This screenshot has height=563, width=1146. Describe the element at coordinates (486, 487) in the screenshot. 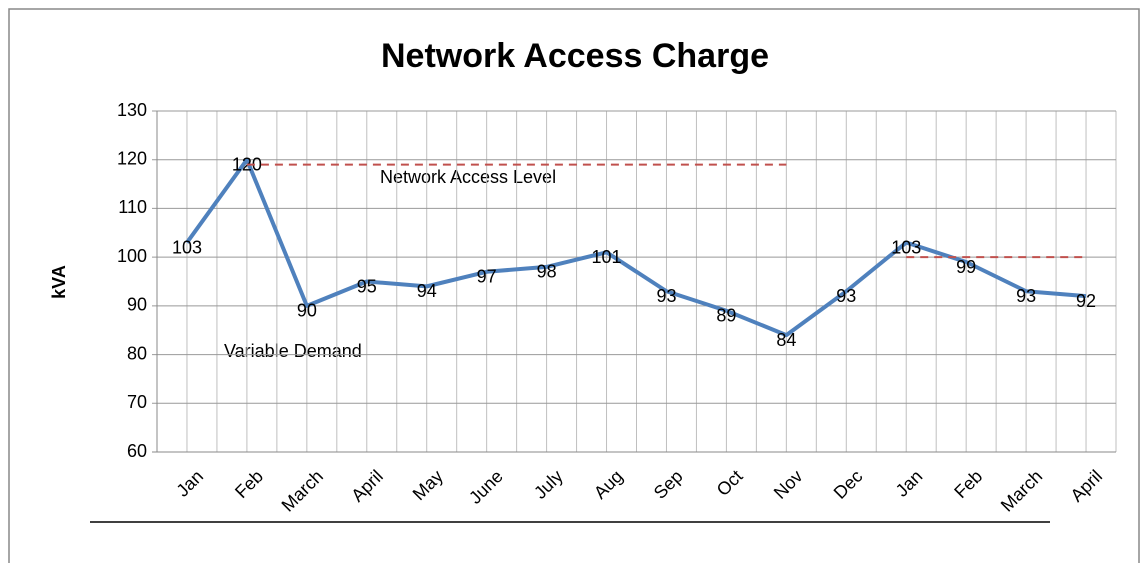

I see `x-tick-label: June` at that location.